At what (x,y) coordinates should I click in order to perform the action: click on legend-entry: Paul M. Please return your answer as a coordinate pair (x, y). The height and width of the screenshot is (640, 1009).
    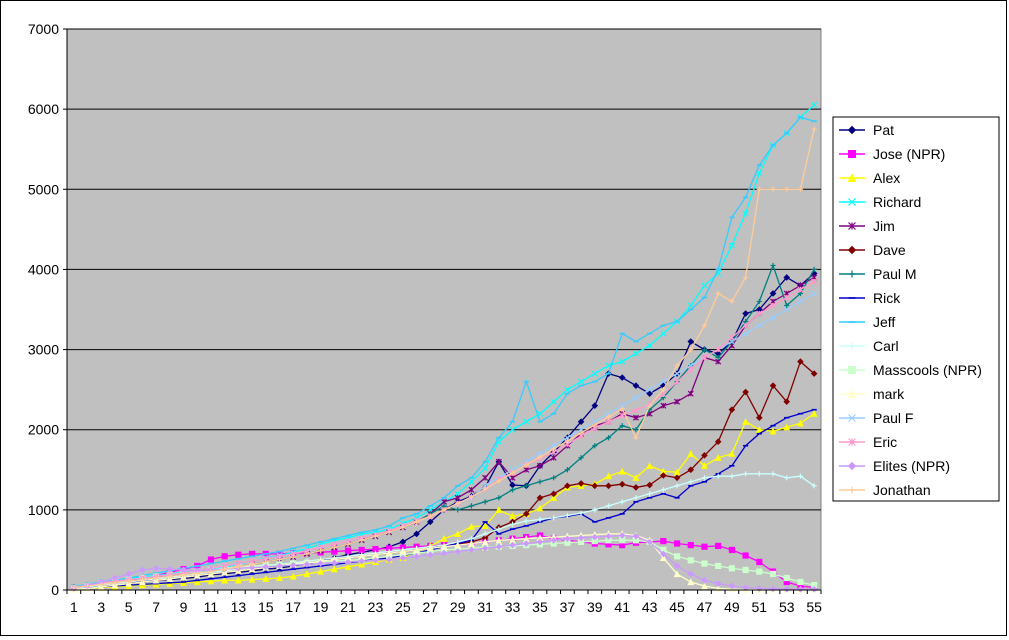
    Looking at the image, I should click on (878, 274).